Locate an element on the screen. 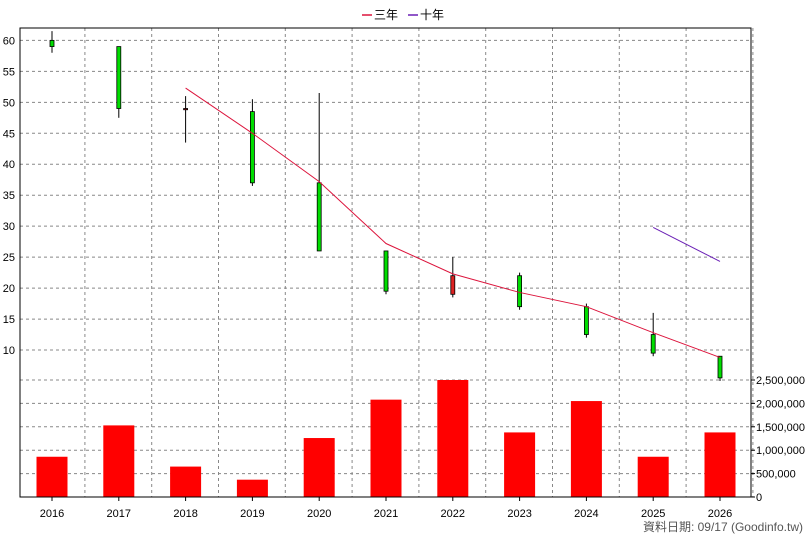 The image size is (808, 540). x-tick-label: 2023 is located at coordinates (519, 514).